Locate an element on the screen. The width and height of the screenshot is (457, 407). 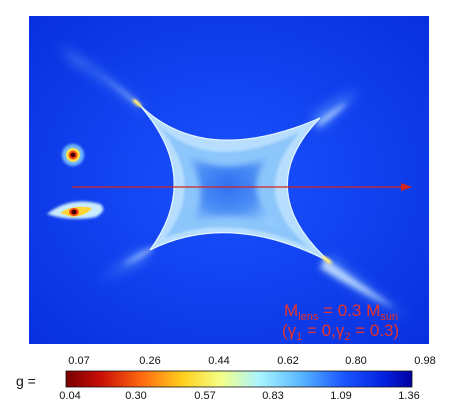
colorbar-bottom-tick: 0.83 is located at coordinates (273, 396).